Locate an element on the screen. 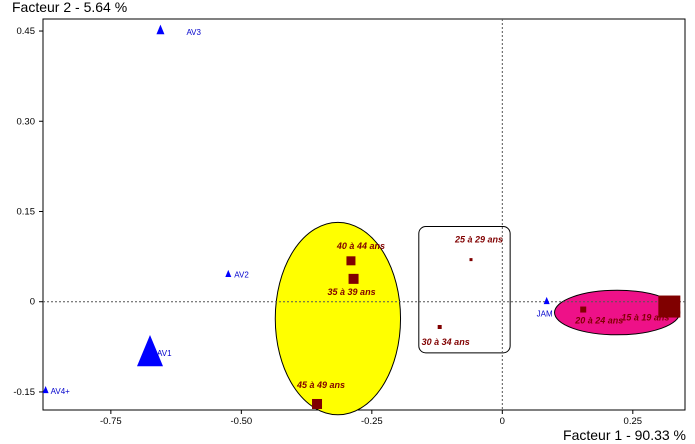  x-axis-ticks: -0.75 -0.50 -0.25 0 0.25 is located at coordinates (371, 418).